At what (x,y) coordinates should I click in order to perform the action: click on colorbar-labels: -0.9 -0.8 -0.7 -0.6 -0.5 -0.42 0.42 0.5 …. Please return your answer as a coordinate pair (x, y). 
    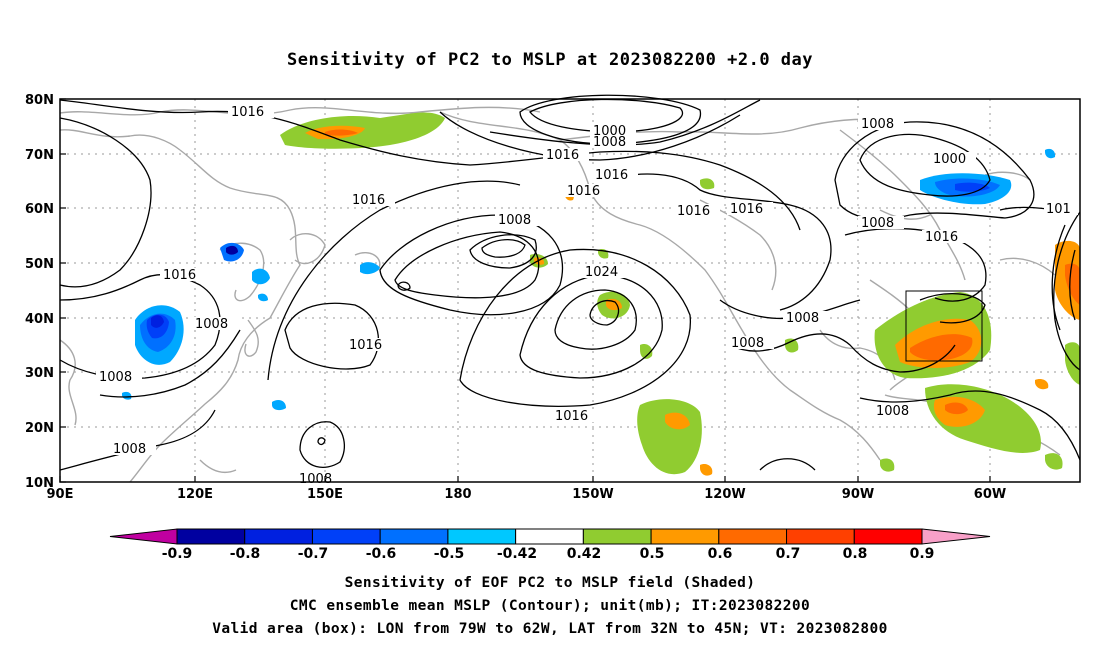
    Looking at the image, I should click on (548, 554).